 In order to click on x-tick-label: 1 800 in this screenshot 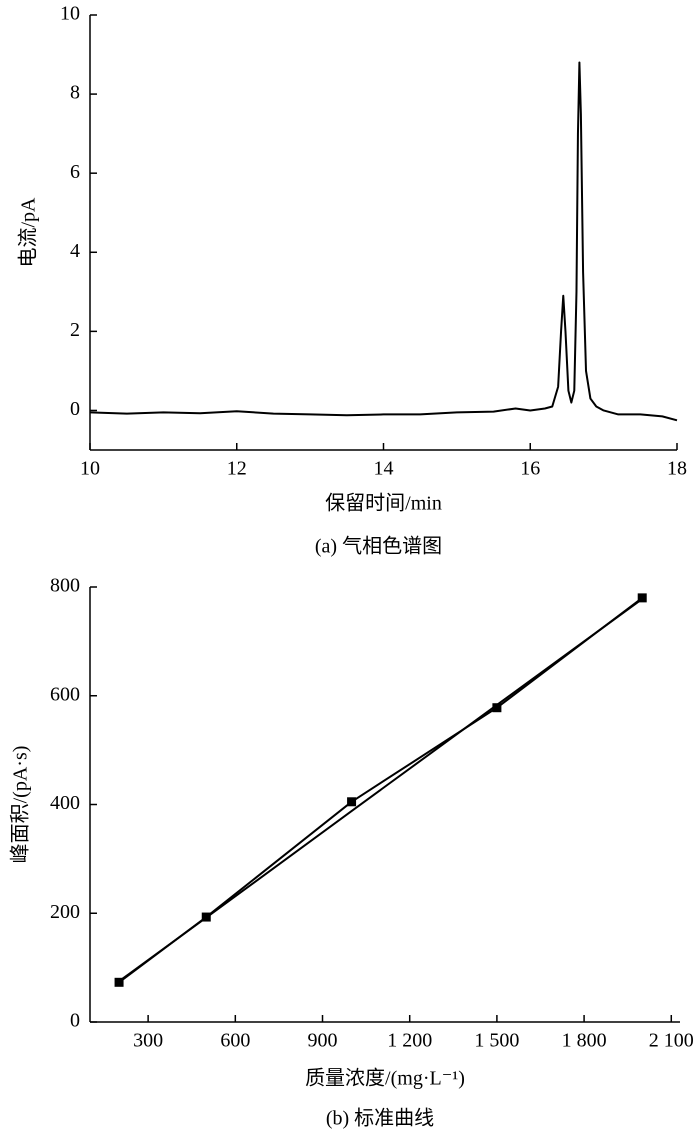, I will do `click(584, 1041)`.